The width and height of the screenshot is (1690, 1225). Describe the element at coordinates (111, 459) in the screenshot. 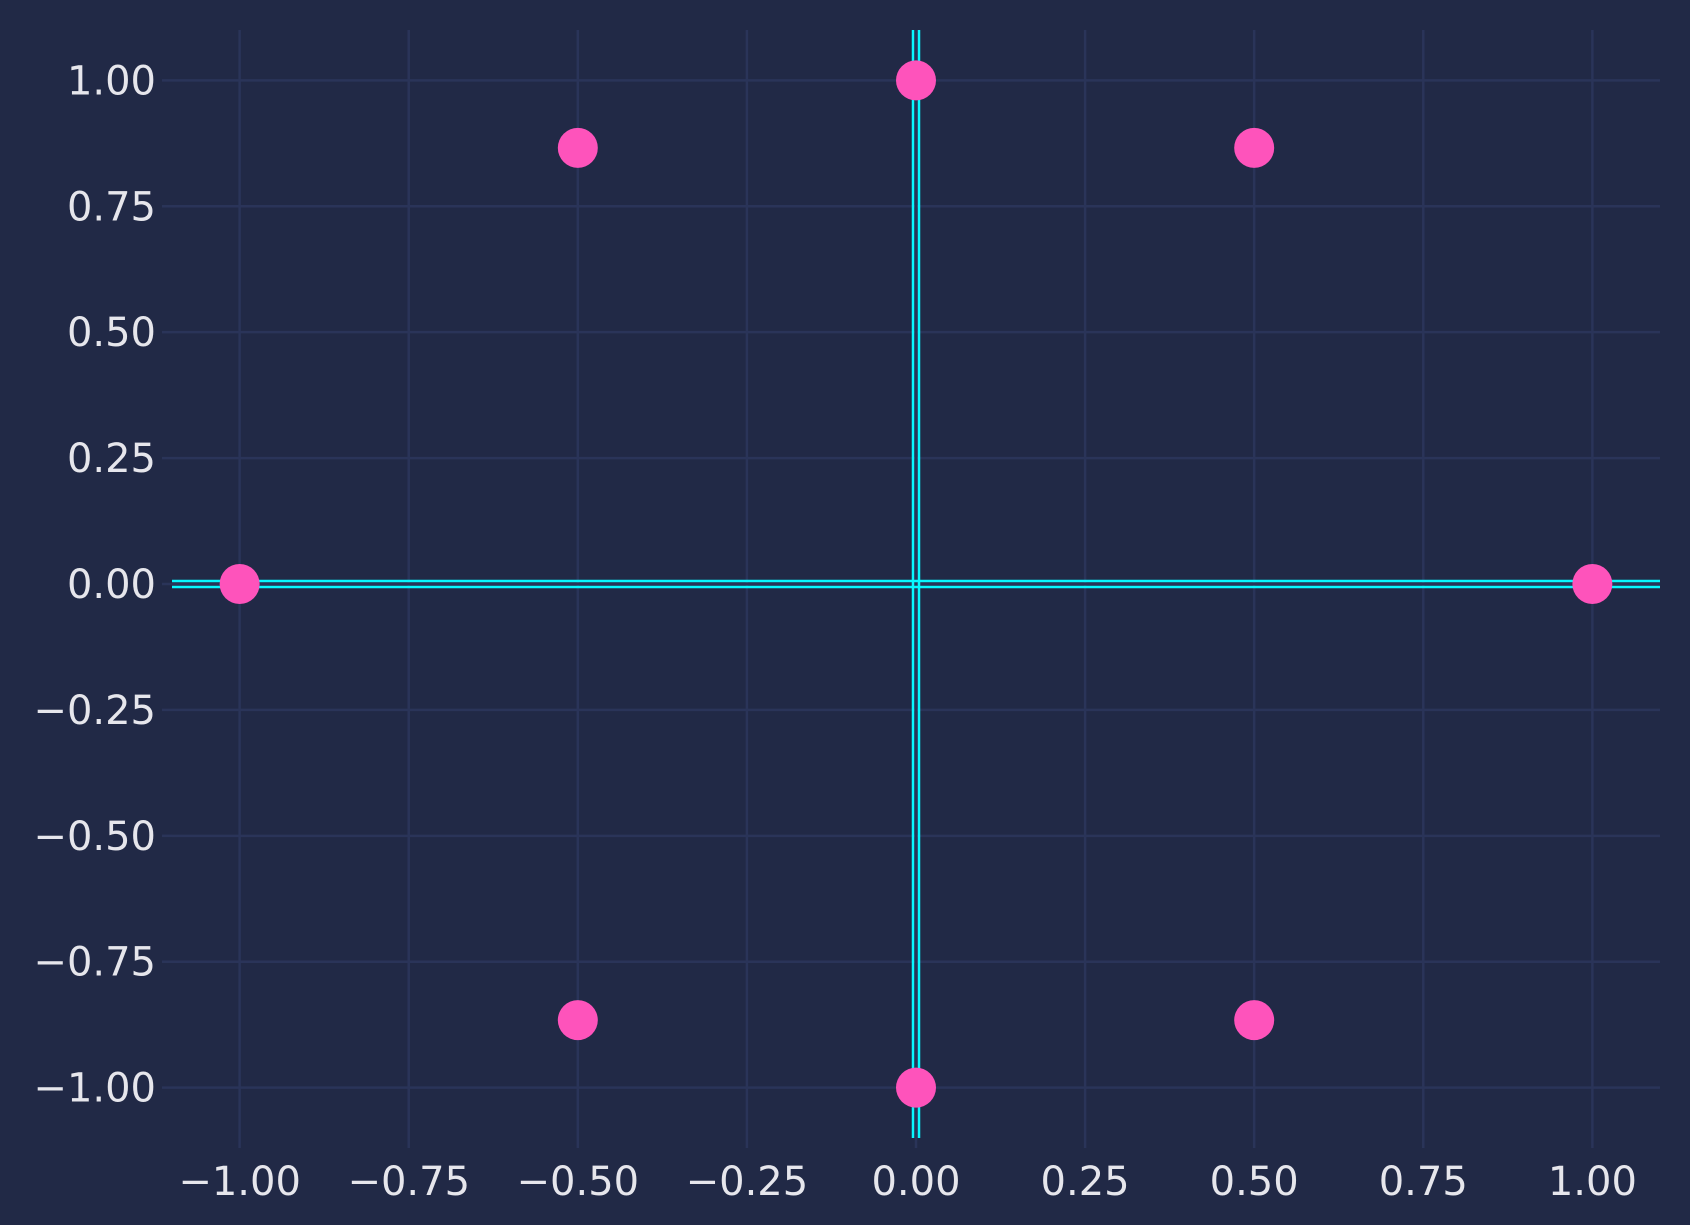

I see `y-tick-label: 0.25` at that location.